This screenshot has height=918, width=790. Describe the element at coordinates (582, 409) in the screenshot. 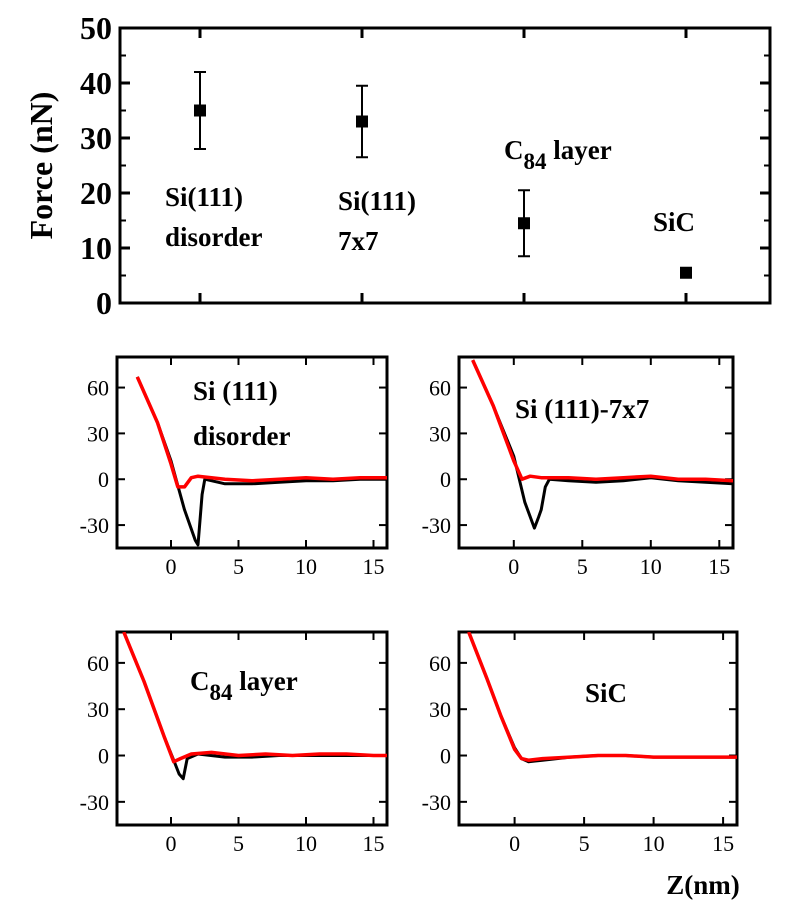

I see `panel-label: Si (111)-7x7` at that location.